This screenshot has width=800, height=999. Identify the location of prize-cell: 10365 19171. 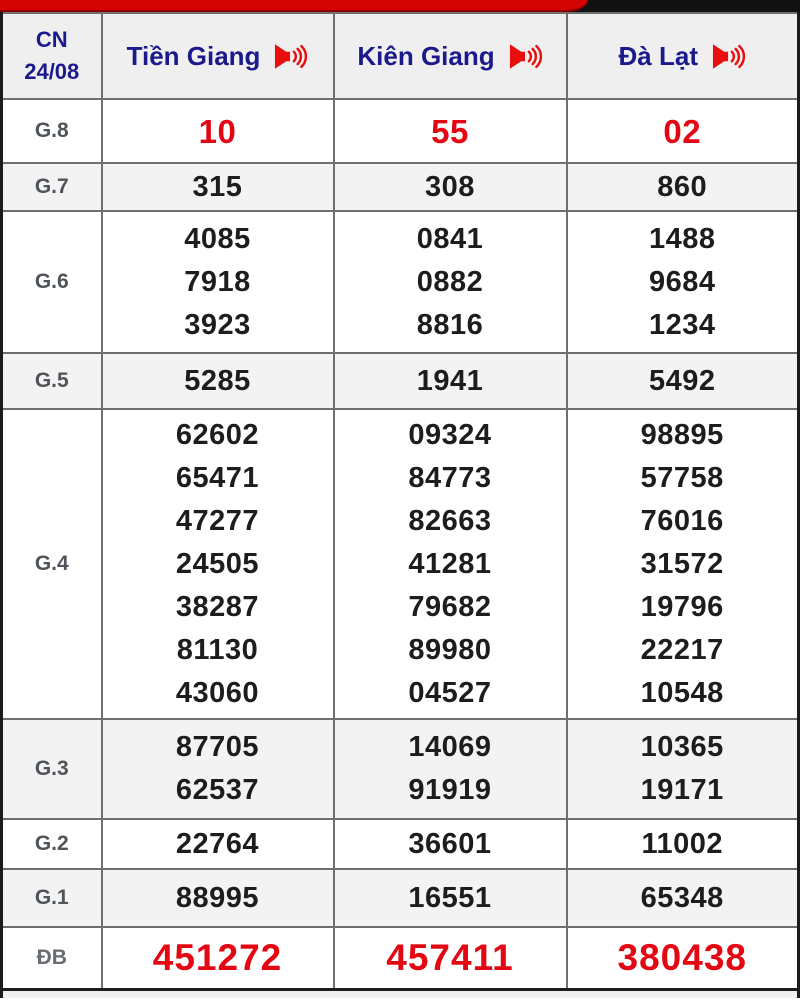
(682, 769).